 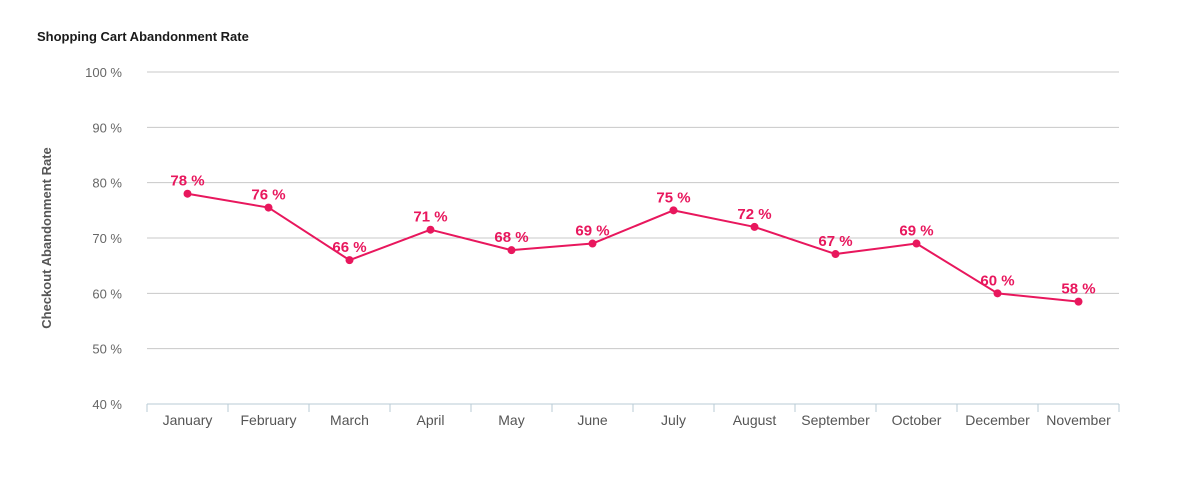 I want to click on x-tick-label: July, so click(x=673, y=420).